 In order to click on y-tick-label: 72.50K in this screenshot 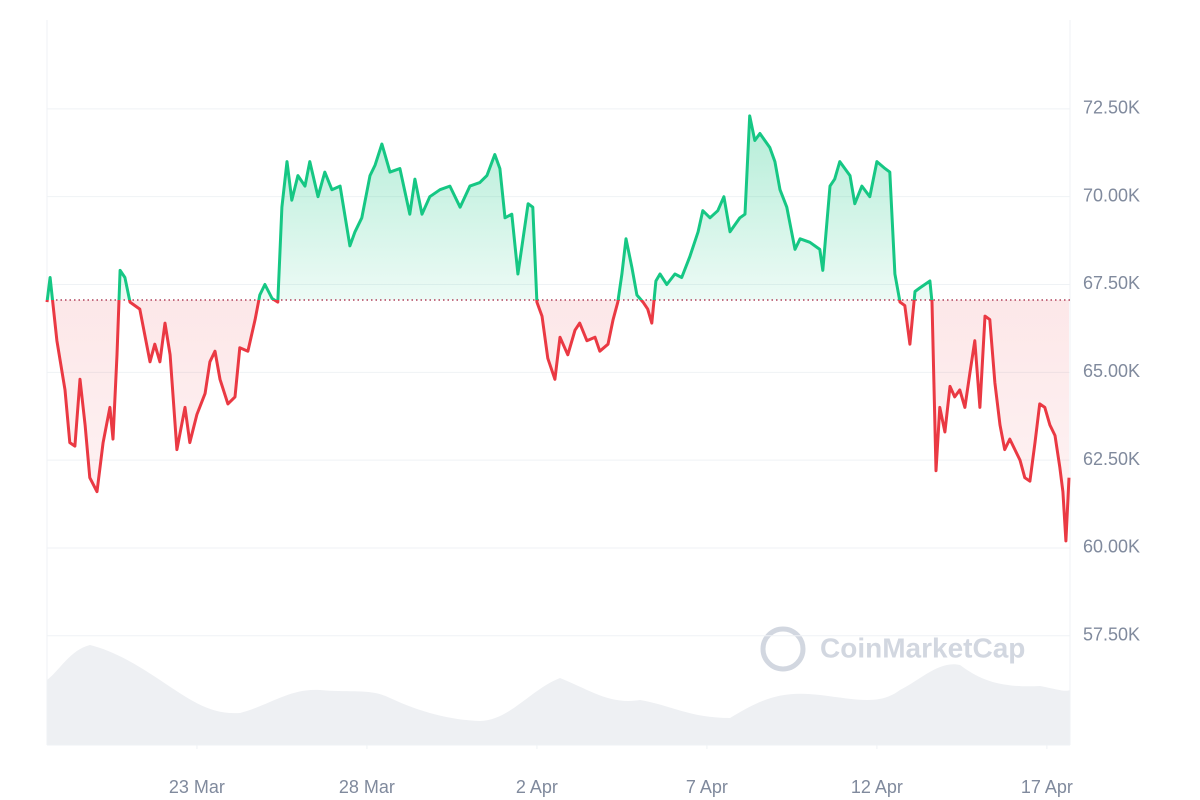, I will do `click(1111, 108)`.